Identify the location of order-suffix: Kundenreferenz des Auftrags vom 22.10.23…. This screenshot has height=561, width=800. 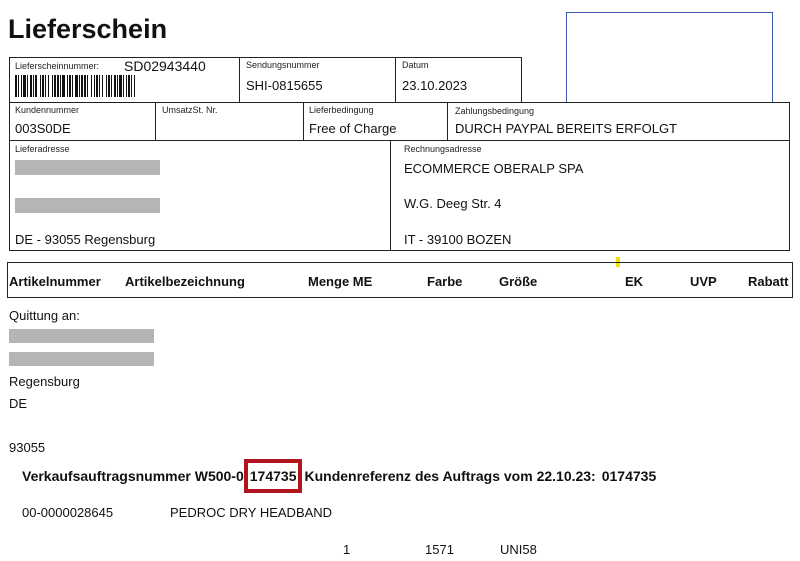
(450, 476).